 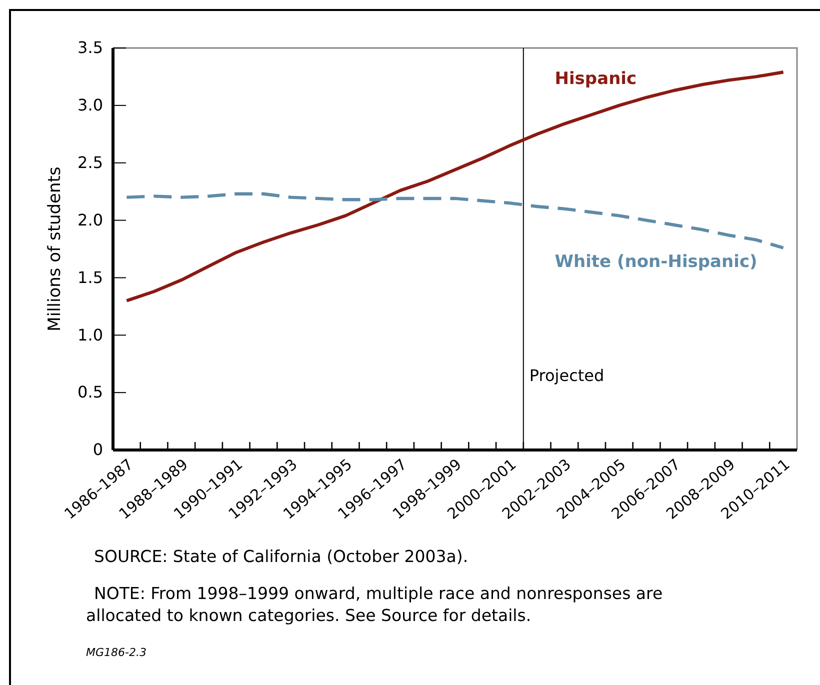 I want to click on y-tick-label: 2.0, so click(x=90, y=220).